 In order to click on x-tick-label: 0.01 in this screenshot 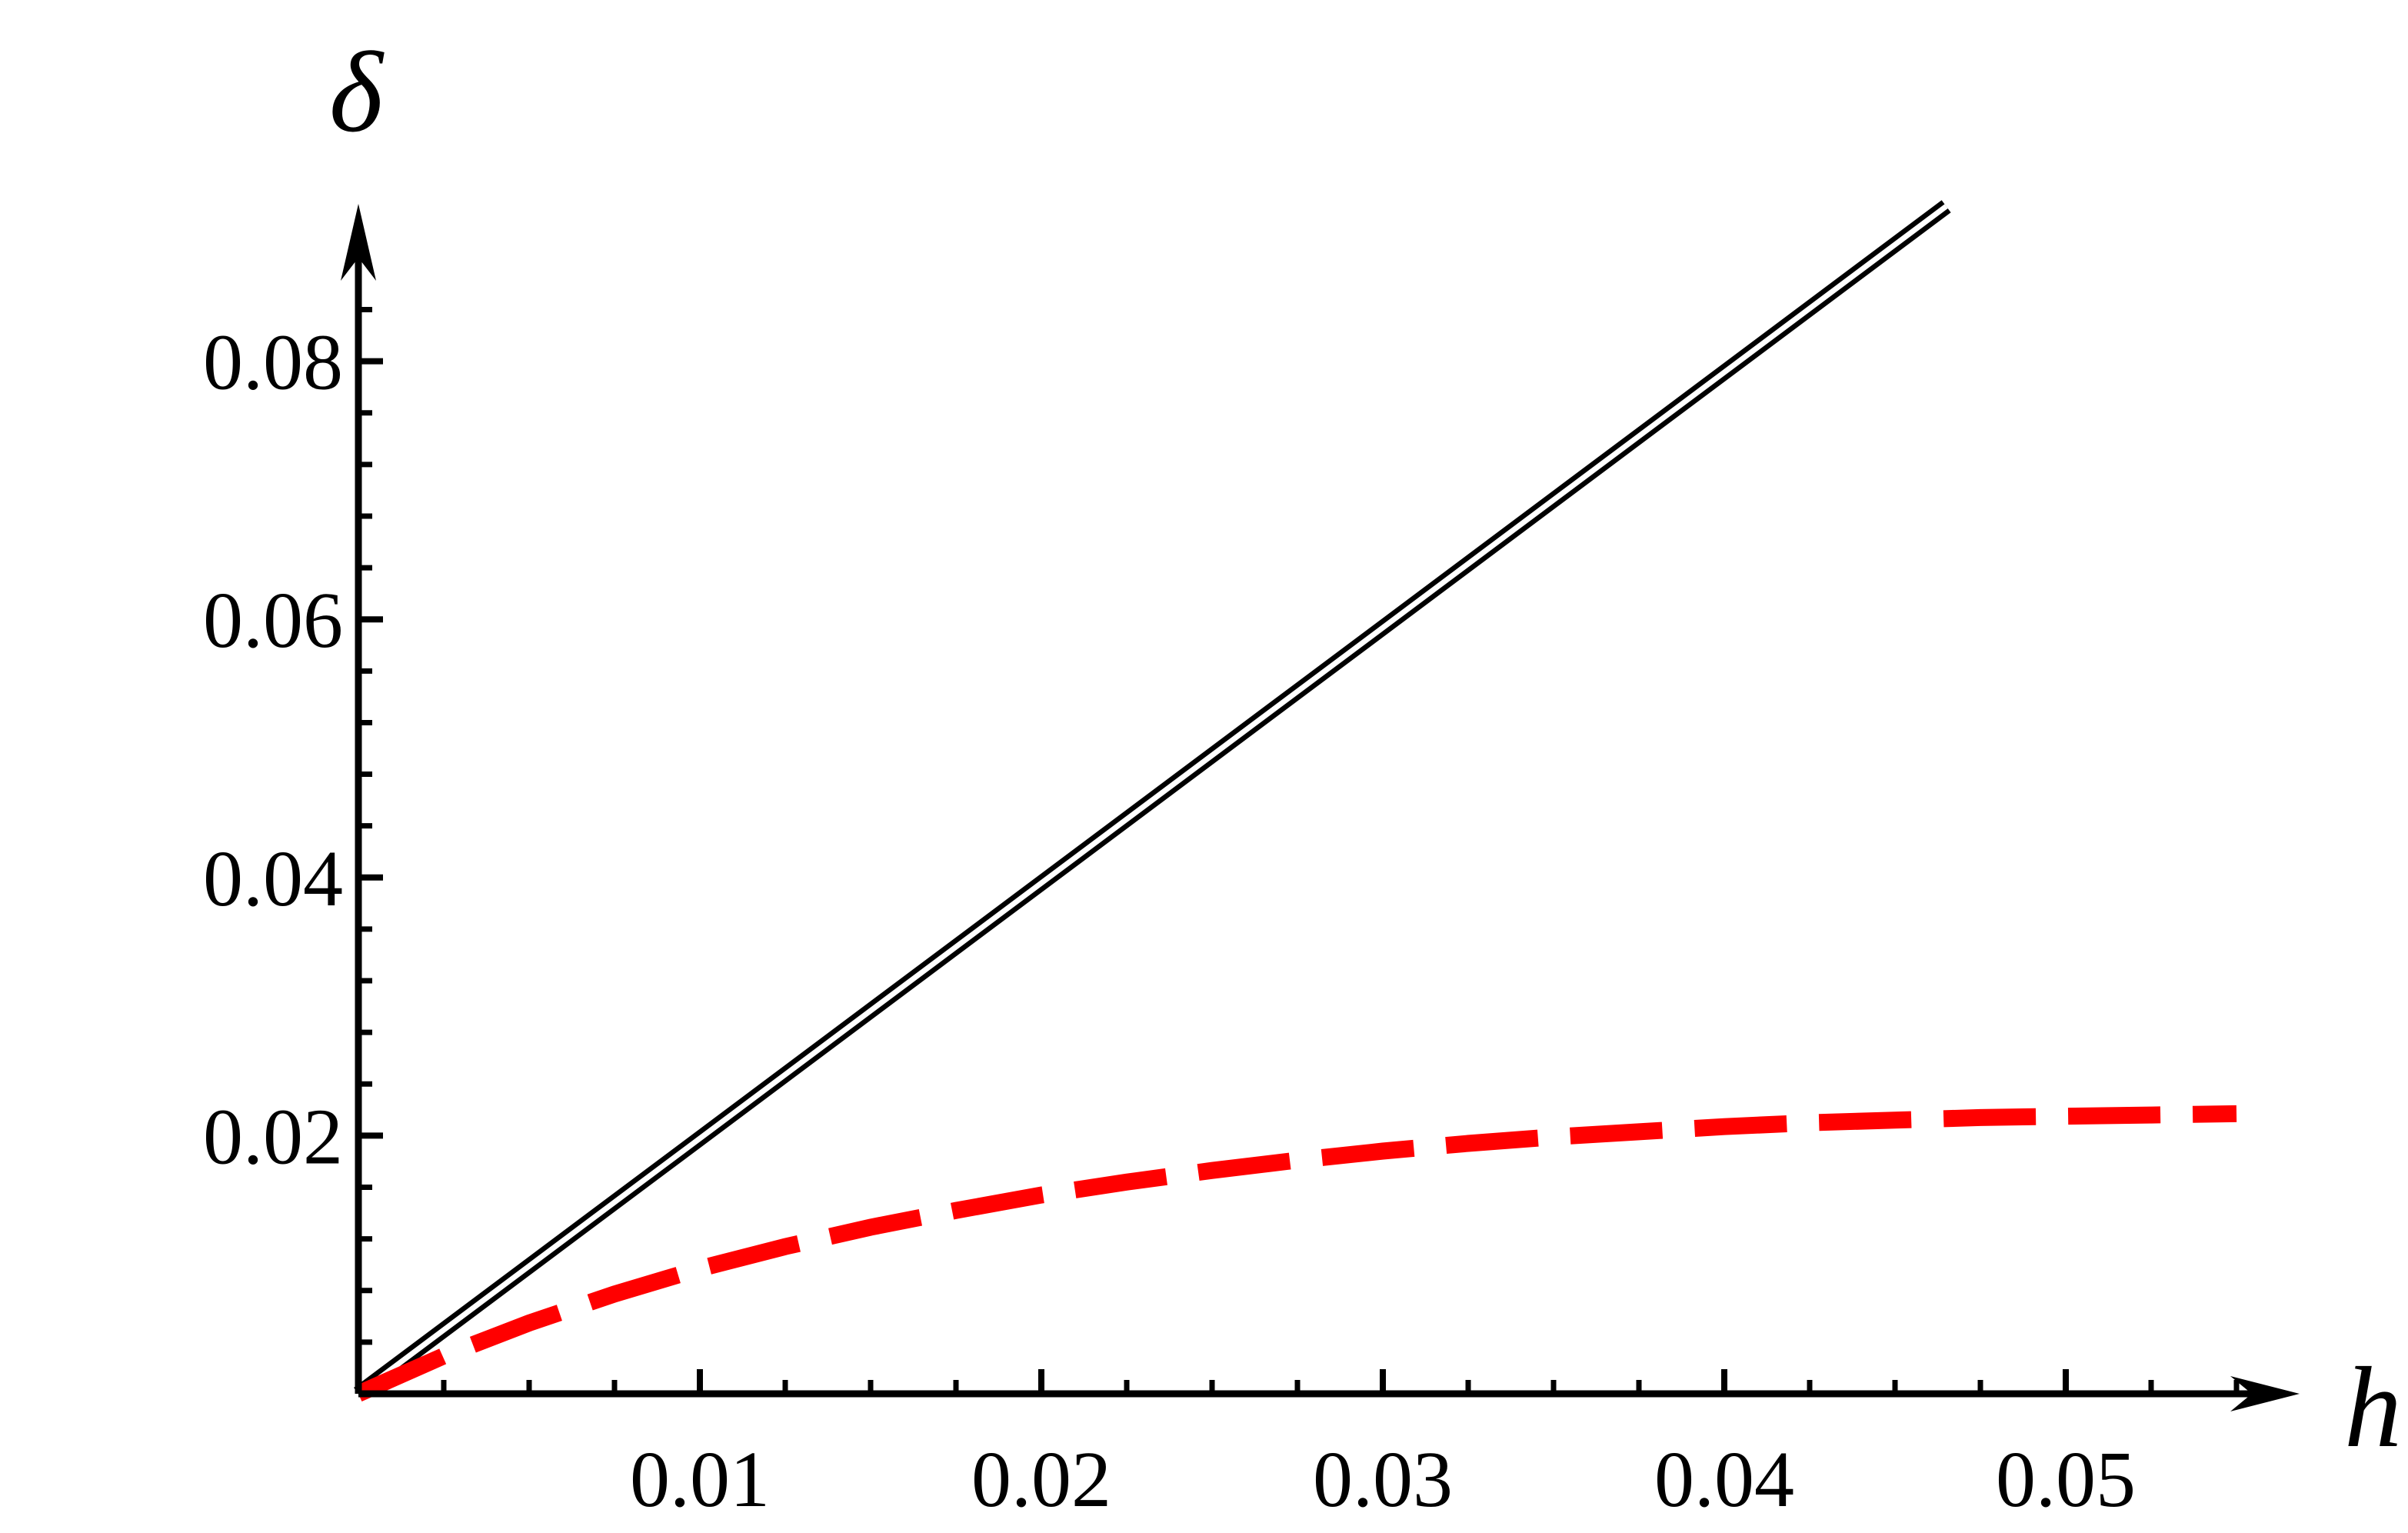, I will do `click(700, 1479)`.